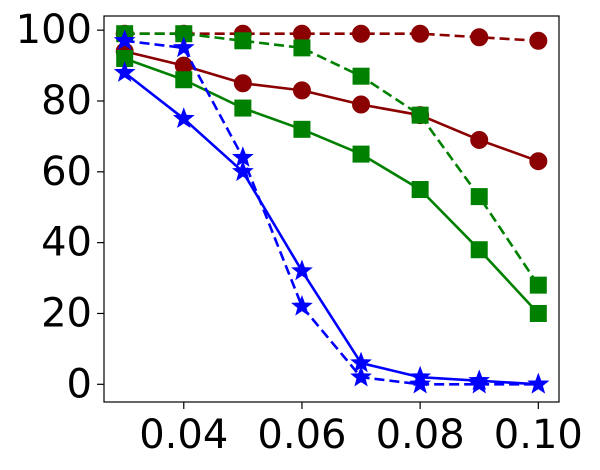 The width and height of the screenshot is (600, 470). I want to click on y-tick-label: 20, so click(66, 313).